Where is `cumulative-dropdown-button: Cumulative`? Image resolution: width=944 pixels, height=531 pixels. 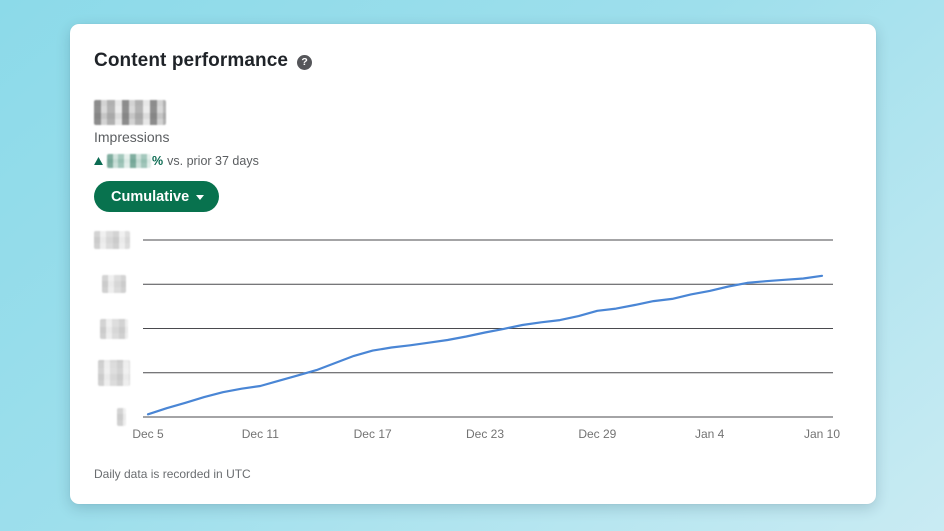
cumulative-dropdown-button: Cumulative is located at coordinates (157, 196).